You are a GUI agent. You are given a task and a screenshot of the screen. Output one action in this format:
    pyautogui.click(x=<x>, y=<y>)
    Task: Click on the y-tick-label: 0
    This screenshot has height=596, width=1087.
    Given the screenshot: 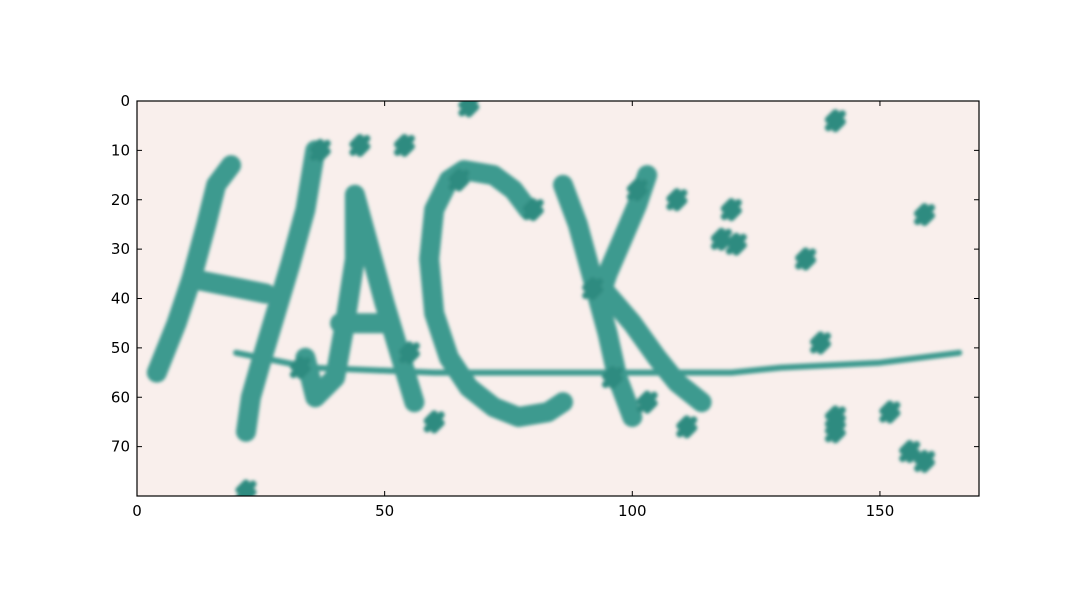 What is the action you would take?
    pyautogui.click(x=125, y=101)
    